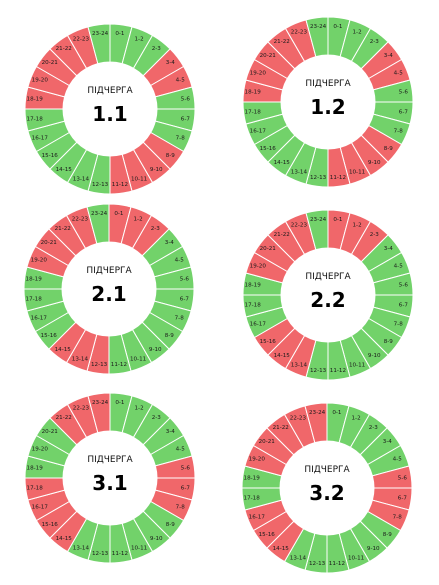 This screenshot has height=585, width=439. I want to click on hour-label-11-12: 11-12, so click(120, 554).